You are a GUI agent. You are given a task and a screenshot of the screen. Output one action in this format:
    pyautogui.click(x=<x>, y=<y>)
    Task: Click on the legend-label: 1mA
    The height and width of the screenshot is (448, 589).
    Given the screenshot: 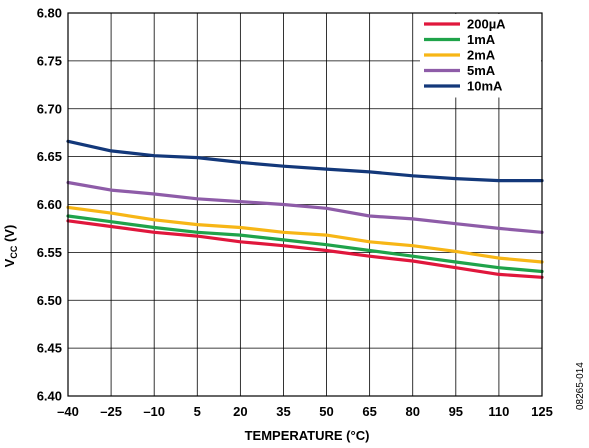 What is the action you would take?
    pyautogui.click(x=481, y=39)
    